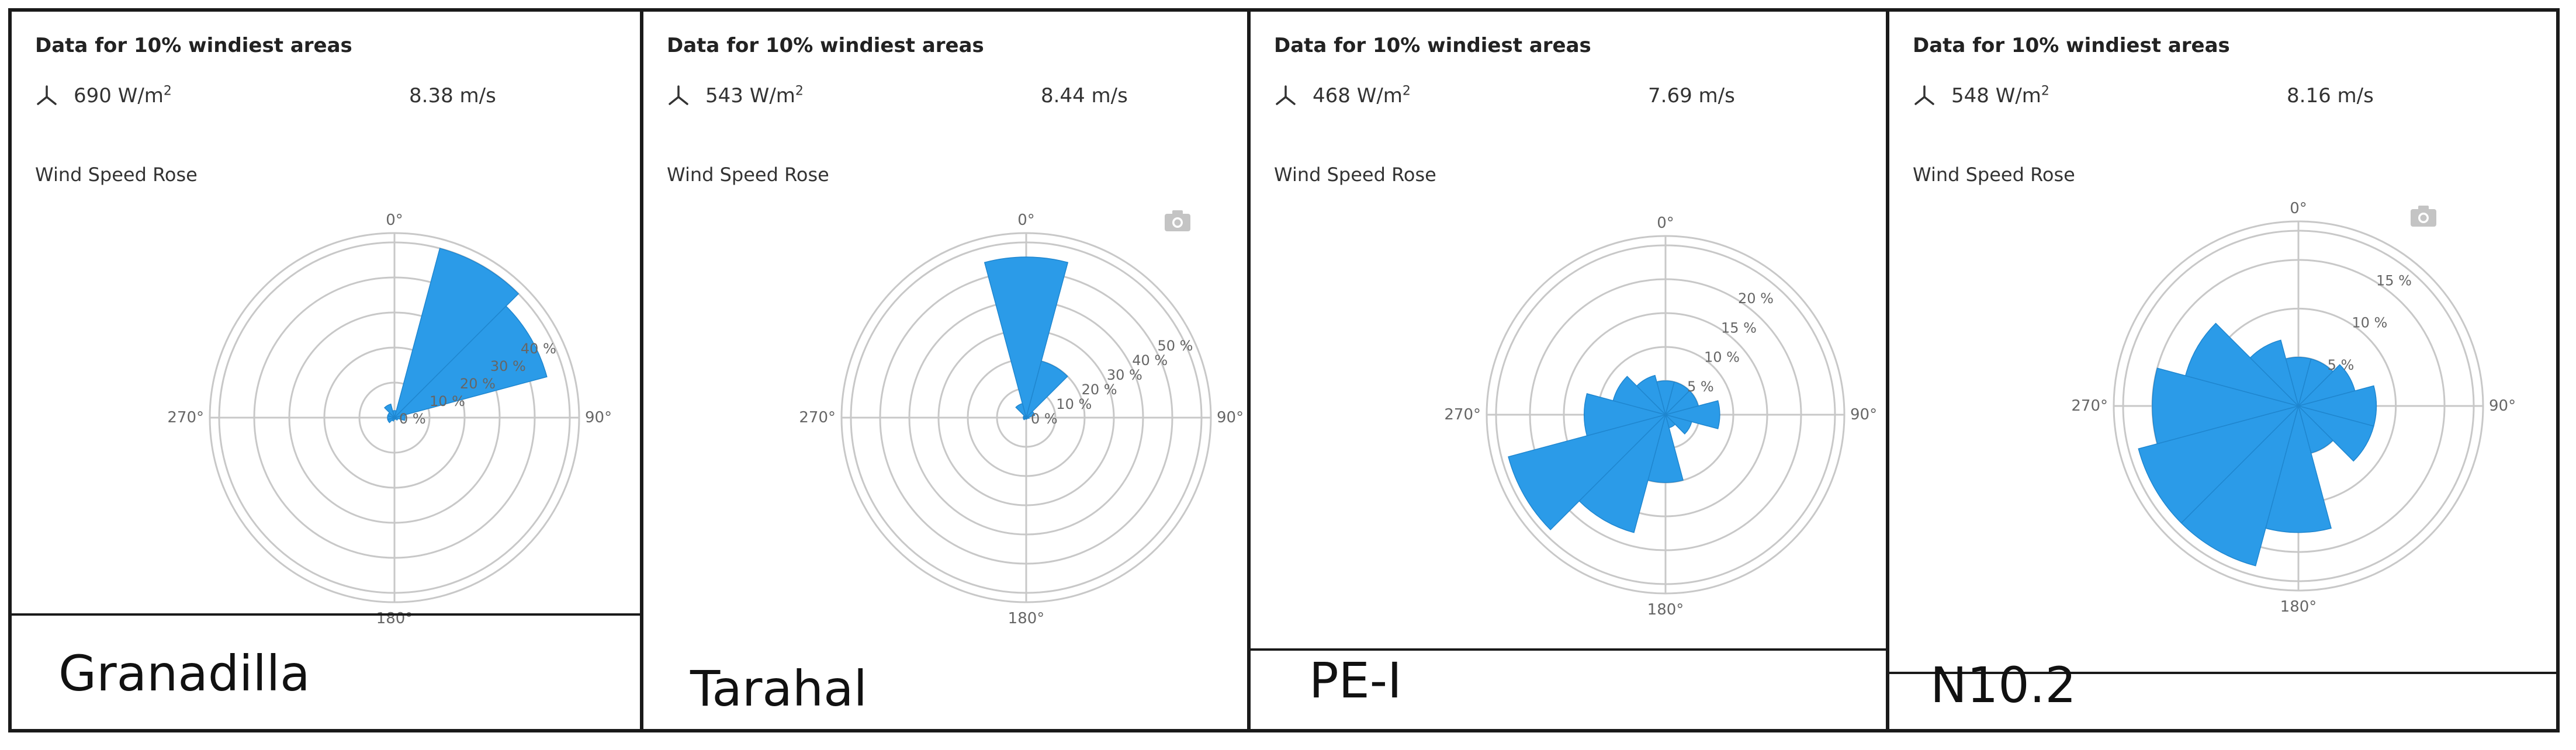  What do you see at coordinates (945, 695) in the screenshot?
I see `label-strip: Tarahal` at bounding box center [945, 695].